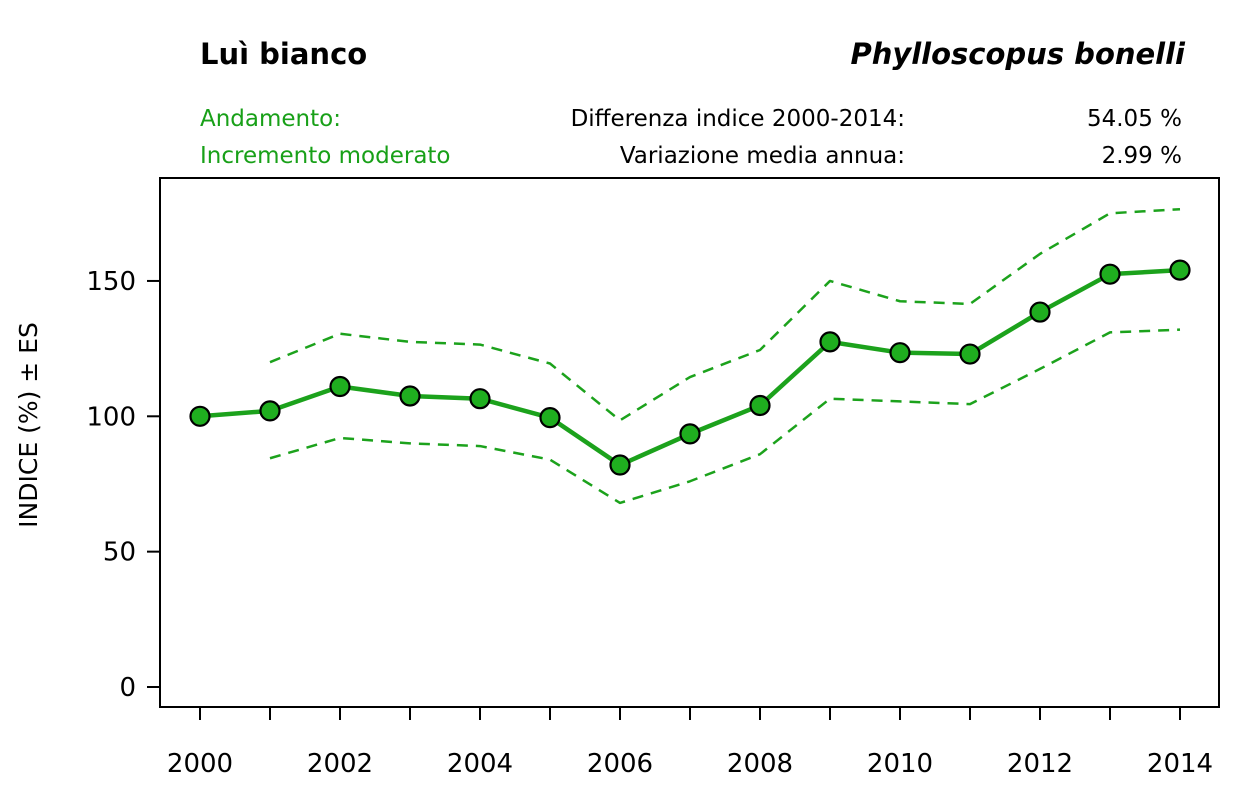 This screenshot has height=787, width=1259. Describe the element at coordinates (550, 418) in the screenshot. I see `data-point-2005` at that location.